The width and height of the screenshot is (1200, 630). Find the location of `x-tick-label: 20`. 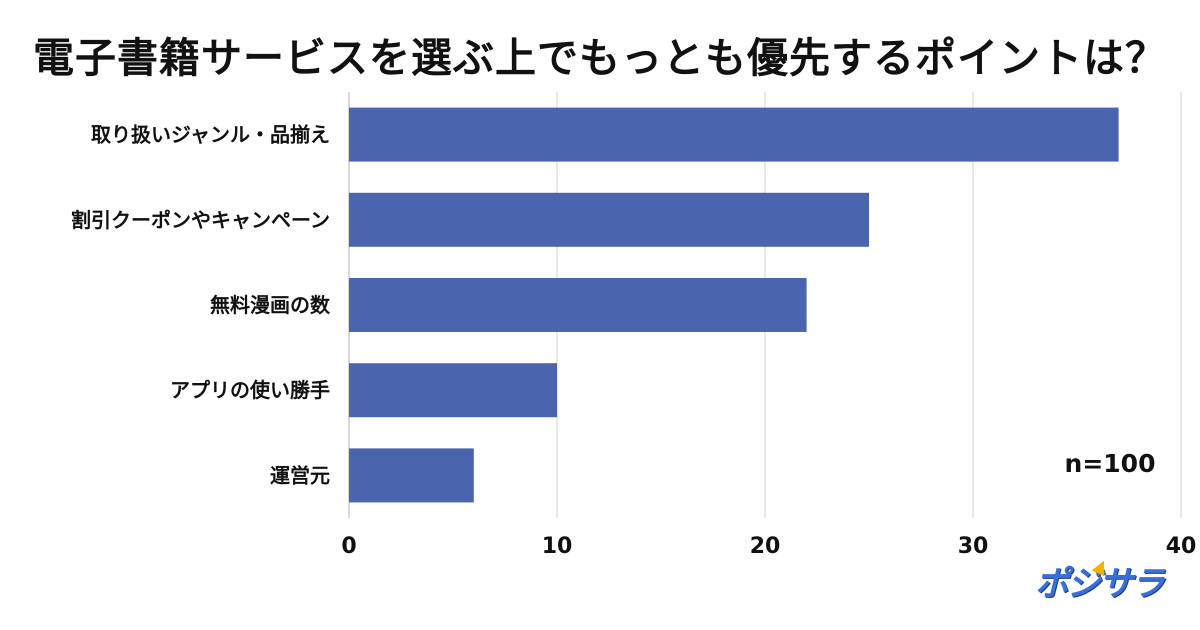

x-tick-label: 20 is located at coordinates (765, 546).